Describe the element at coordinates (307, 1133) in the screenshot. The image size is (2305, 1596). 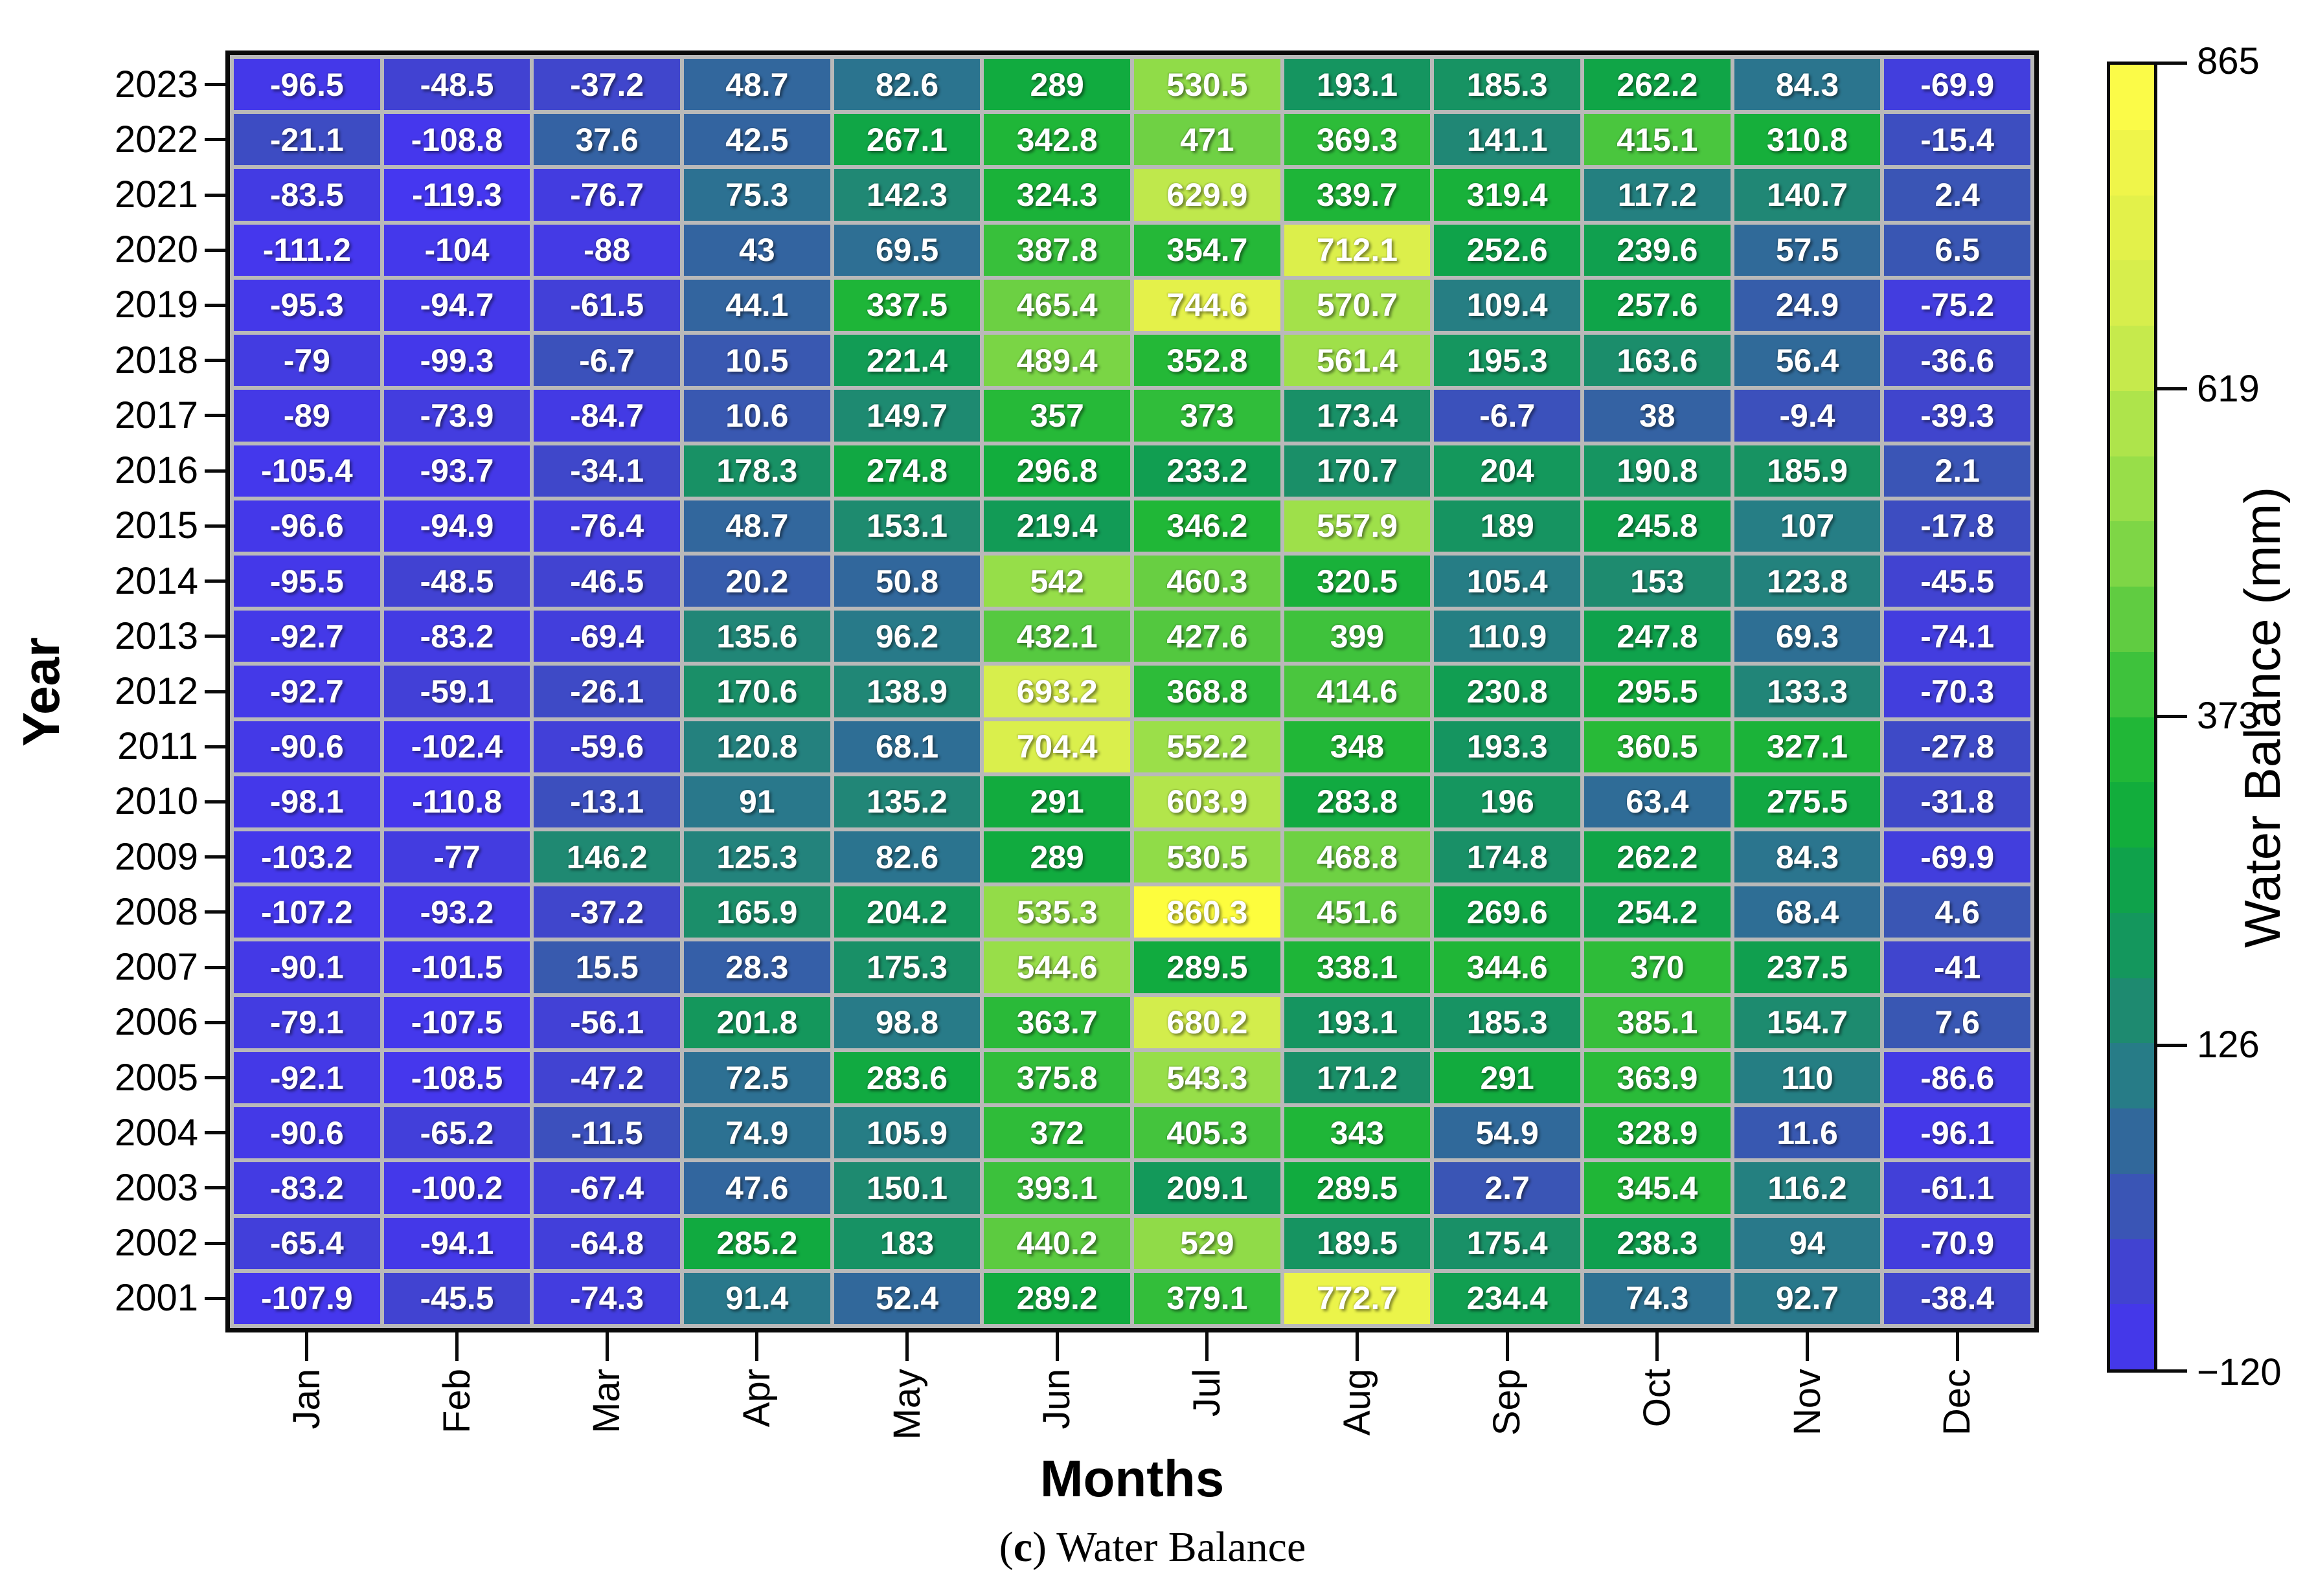
I see `heatmap-cell: -90.6` at that location.